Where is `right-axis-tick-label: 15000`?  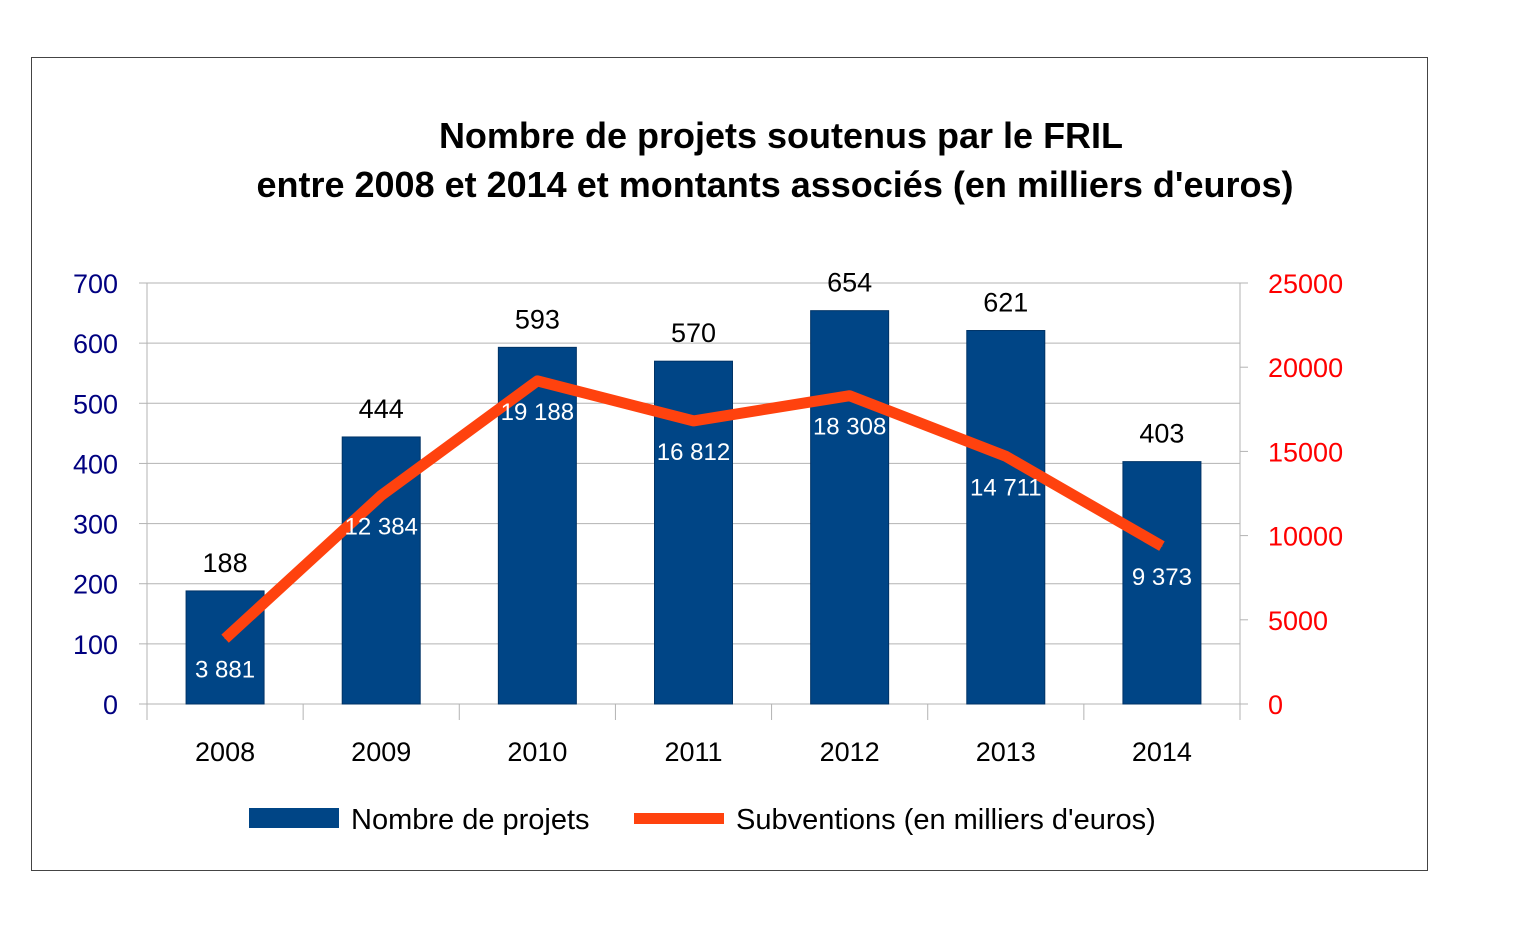 right-axis-tick-label: 15000 is located at coordinates (1305, 452).